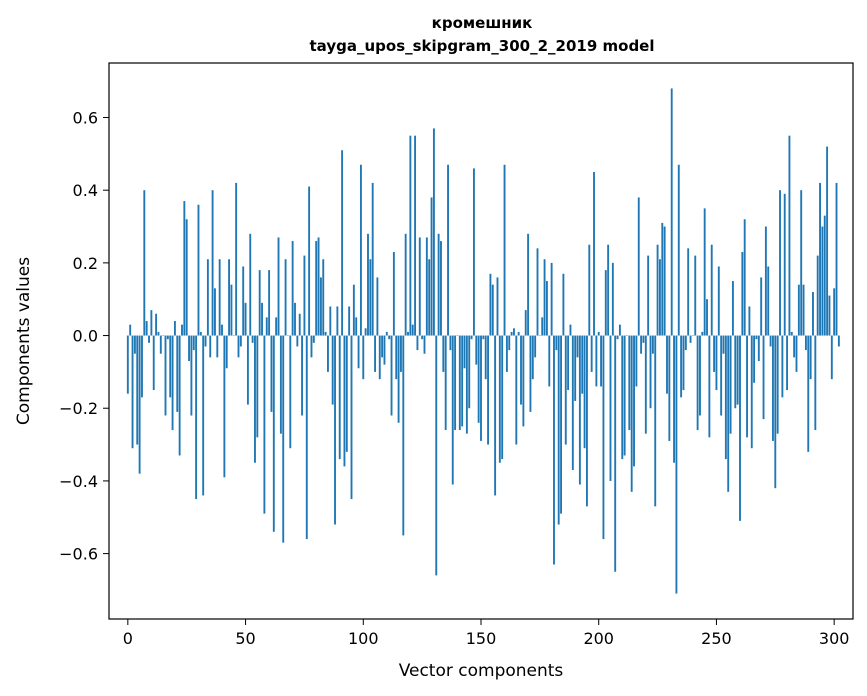  What do you see at coordinates (834, 638) in the screenshot?
I see `x-tick-label: 300` at bounding box center [834, 638].